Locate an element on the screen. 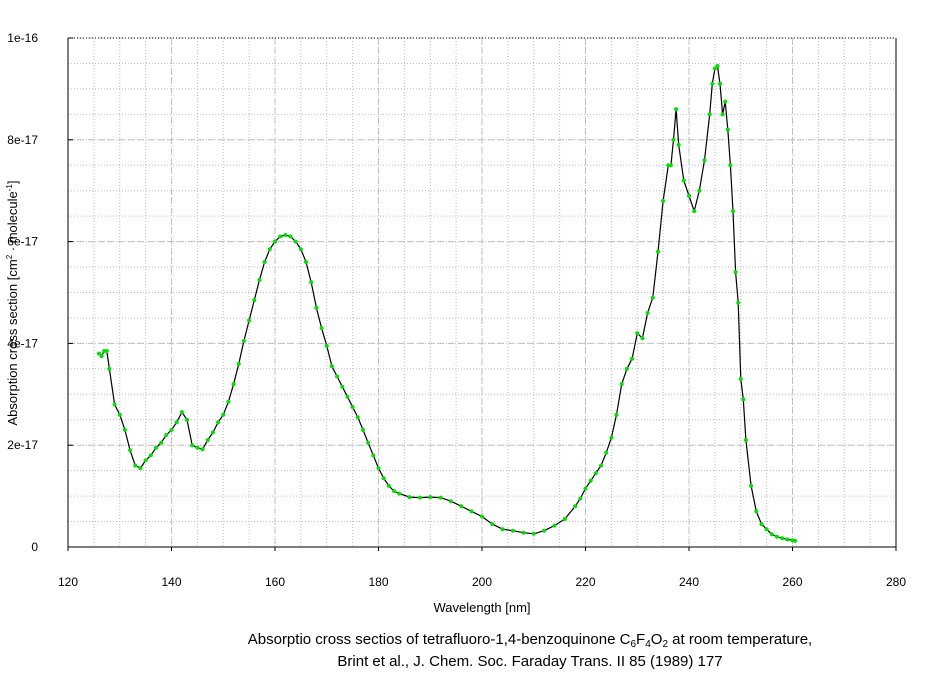 Image resolution: width=934 pixels, height=673 pixels. y-axis-label-main: Absorption cross section [cm is located at coordinates (12, 342).